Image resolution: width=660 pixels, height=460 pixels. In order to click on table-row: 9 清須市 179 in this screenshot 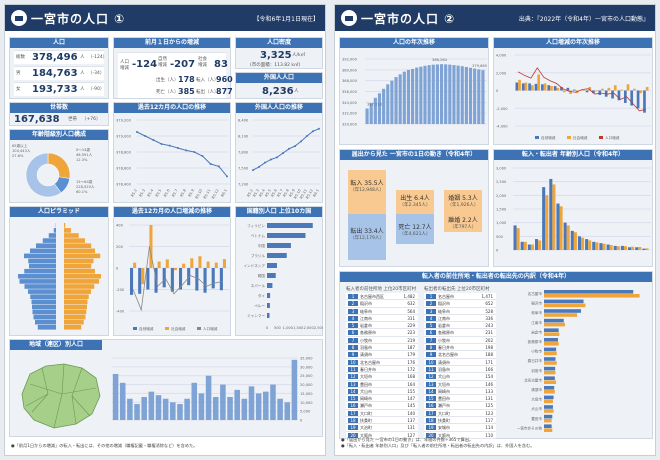, I will do `click(382, 355)`.